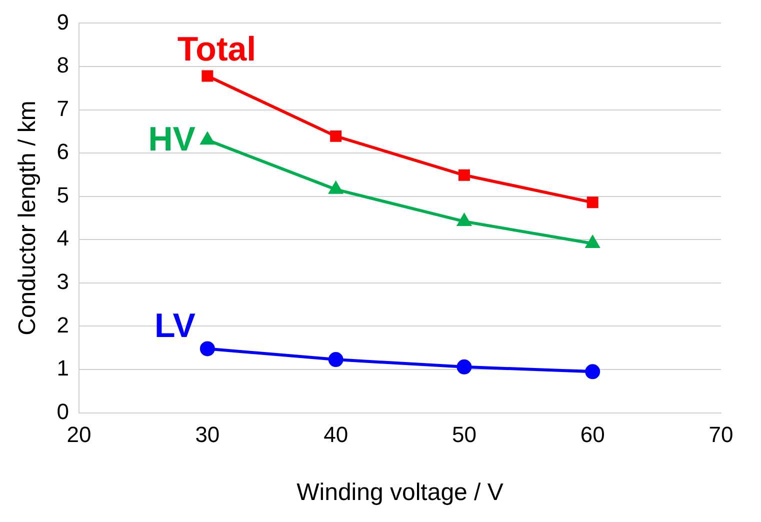 The image size is (761, 522). Describe the element at coordinates (63, 65) in the screenshot. I see `y-tick-label: 8` at that location.